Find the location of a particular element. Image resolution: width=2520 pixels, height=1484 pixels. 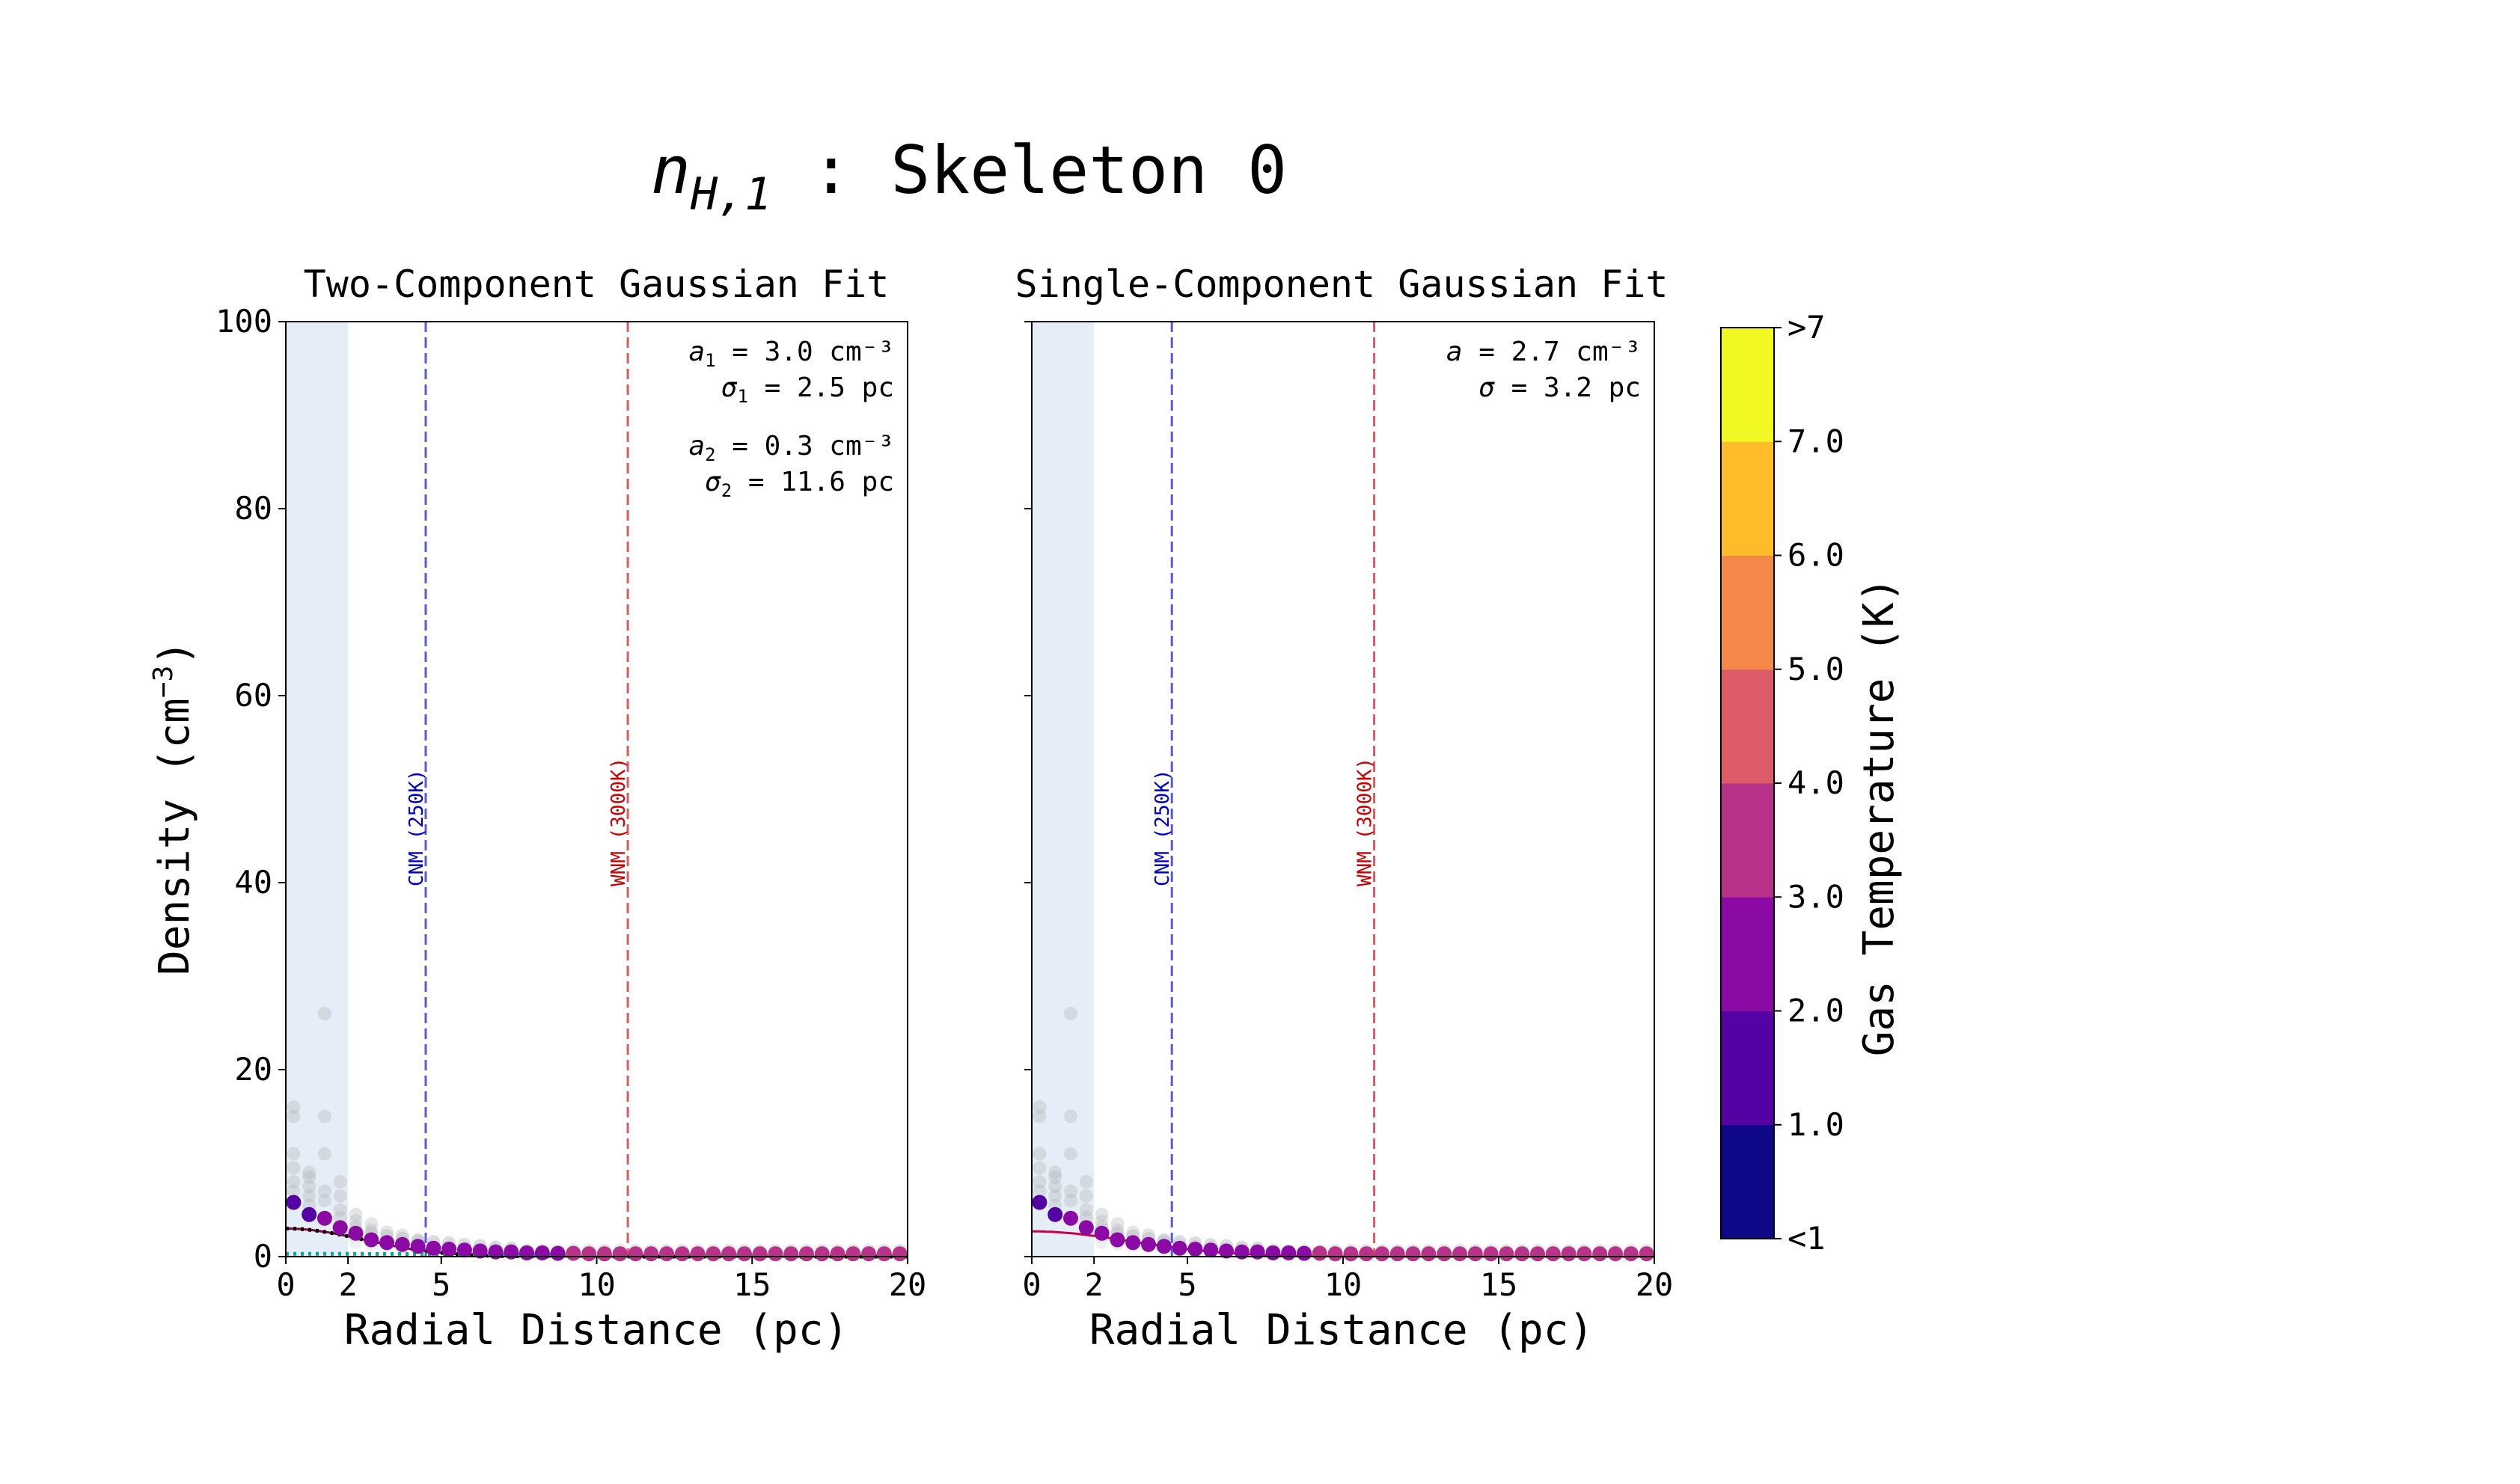

fit-parameter: a = 2.7 cm⁻³ is located at coordinates (1544, 352).